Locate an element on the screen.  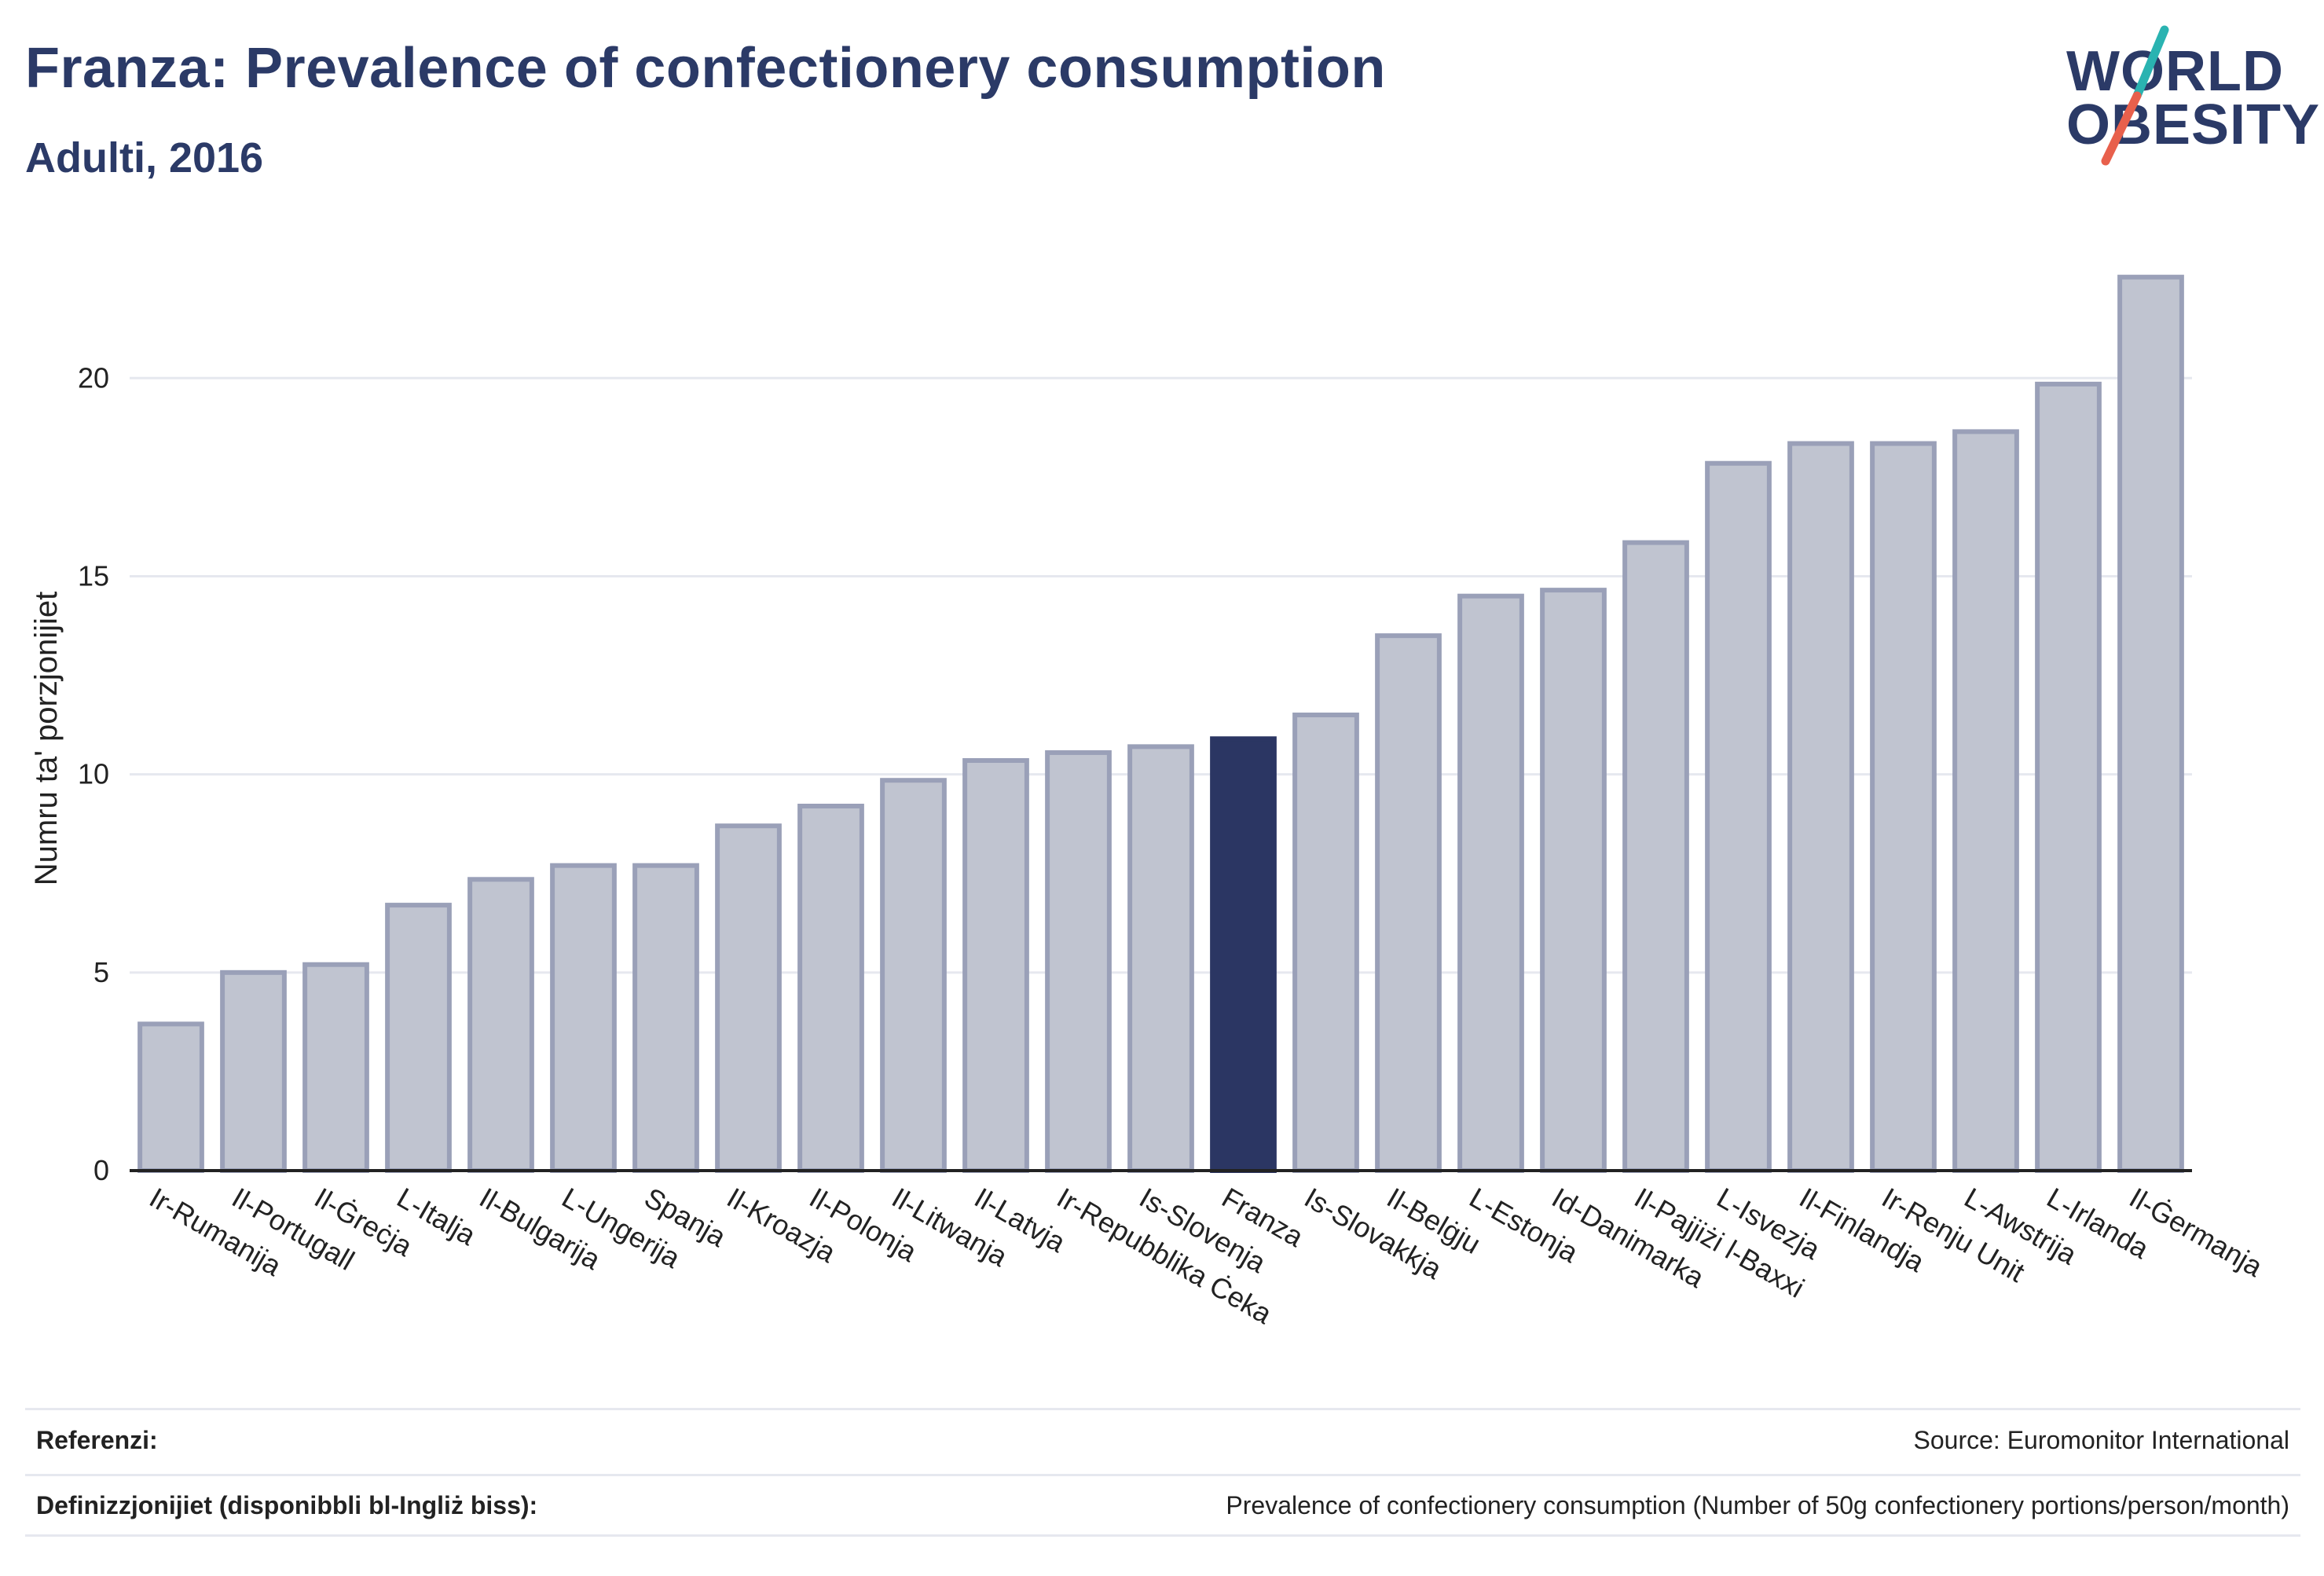
bar-spanja is located at coordinates (665, 1018).